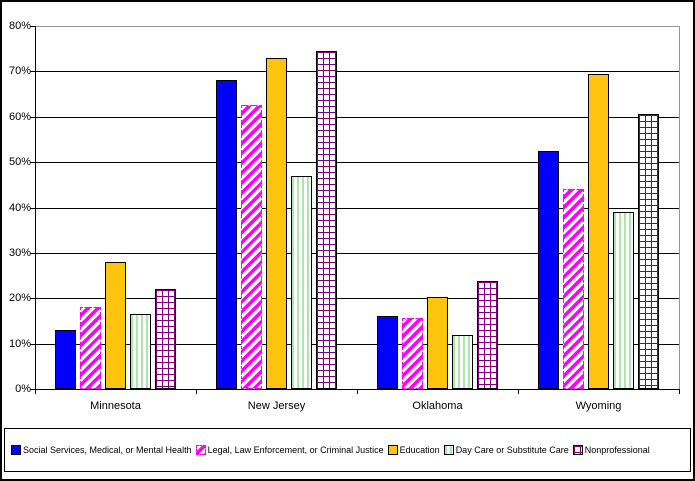  Describe the element at coordinates (577, 450) in the screenshot. I see `legend-marker-purple-grid-icon` at that location.